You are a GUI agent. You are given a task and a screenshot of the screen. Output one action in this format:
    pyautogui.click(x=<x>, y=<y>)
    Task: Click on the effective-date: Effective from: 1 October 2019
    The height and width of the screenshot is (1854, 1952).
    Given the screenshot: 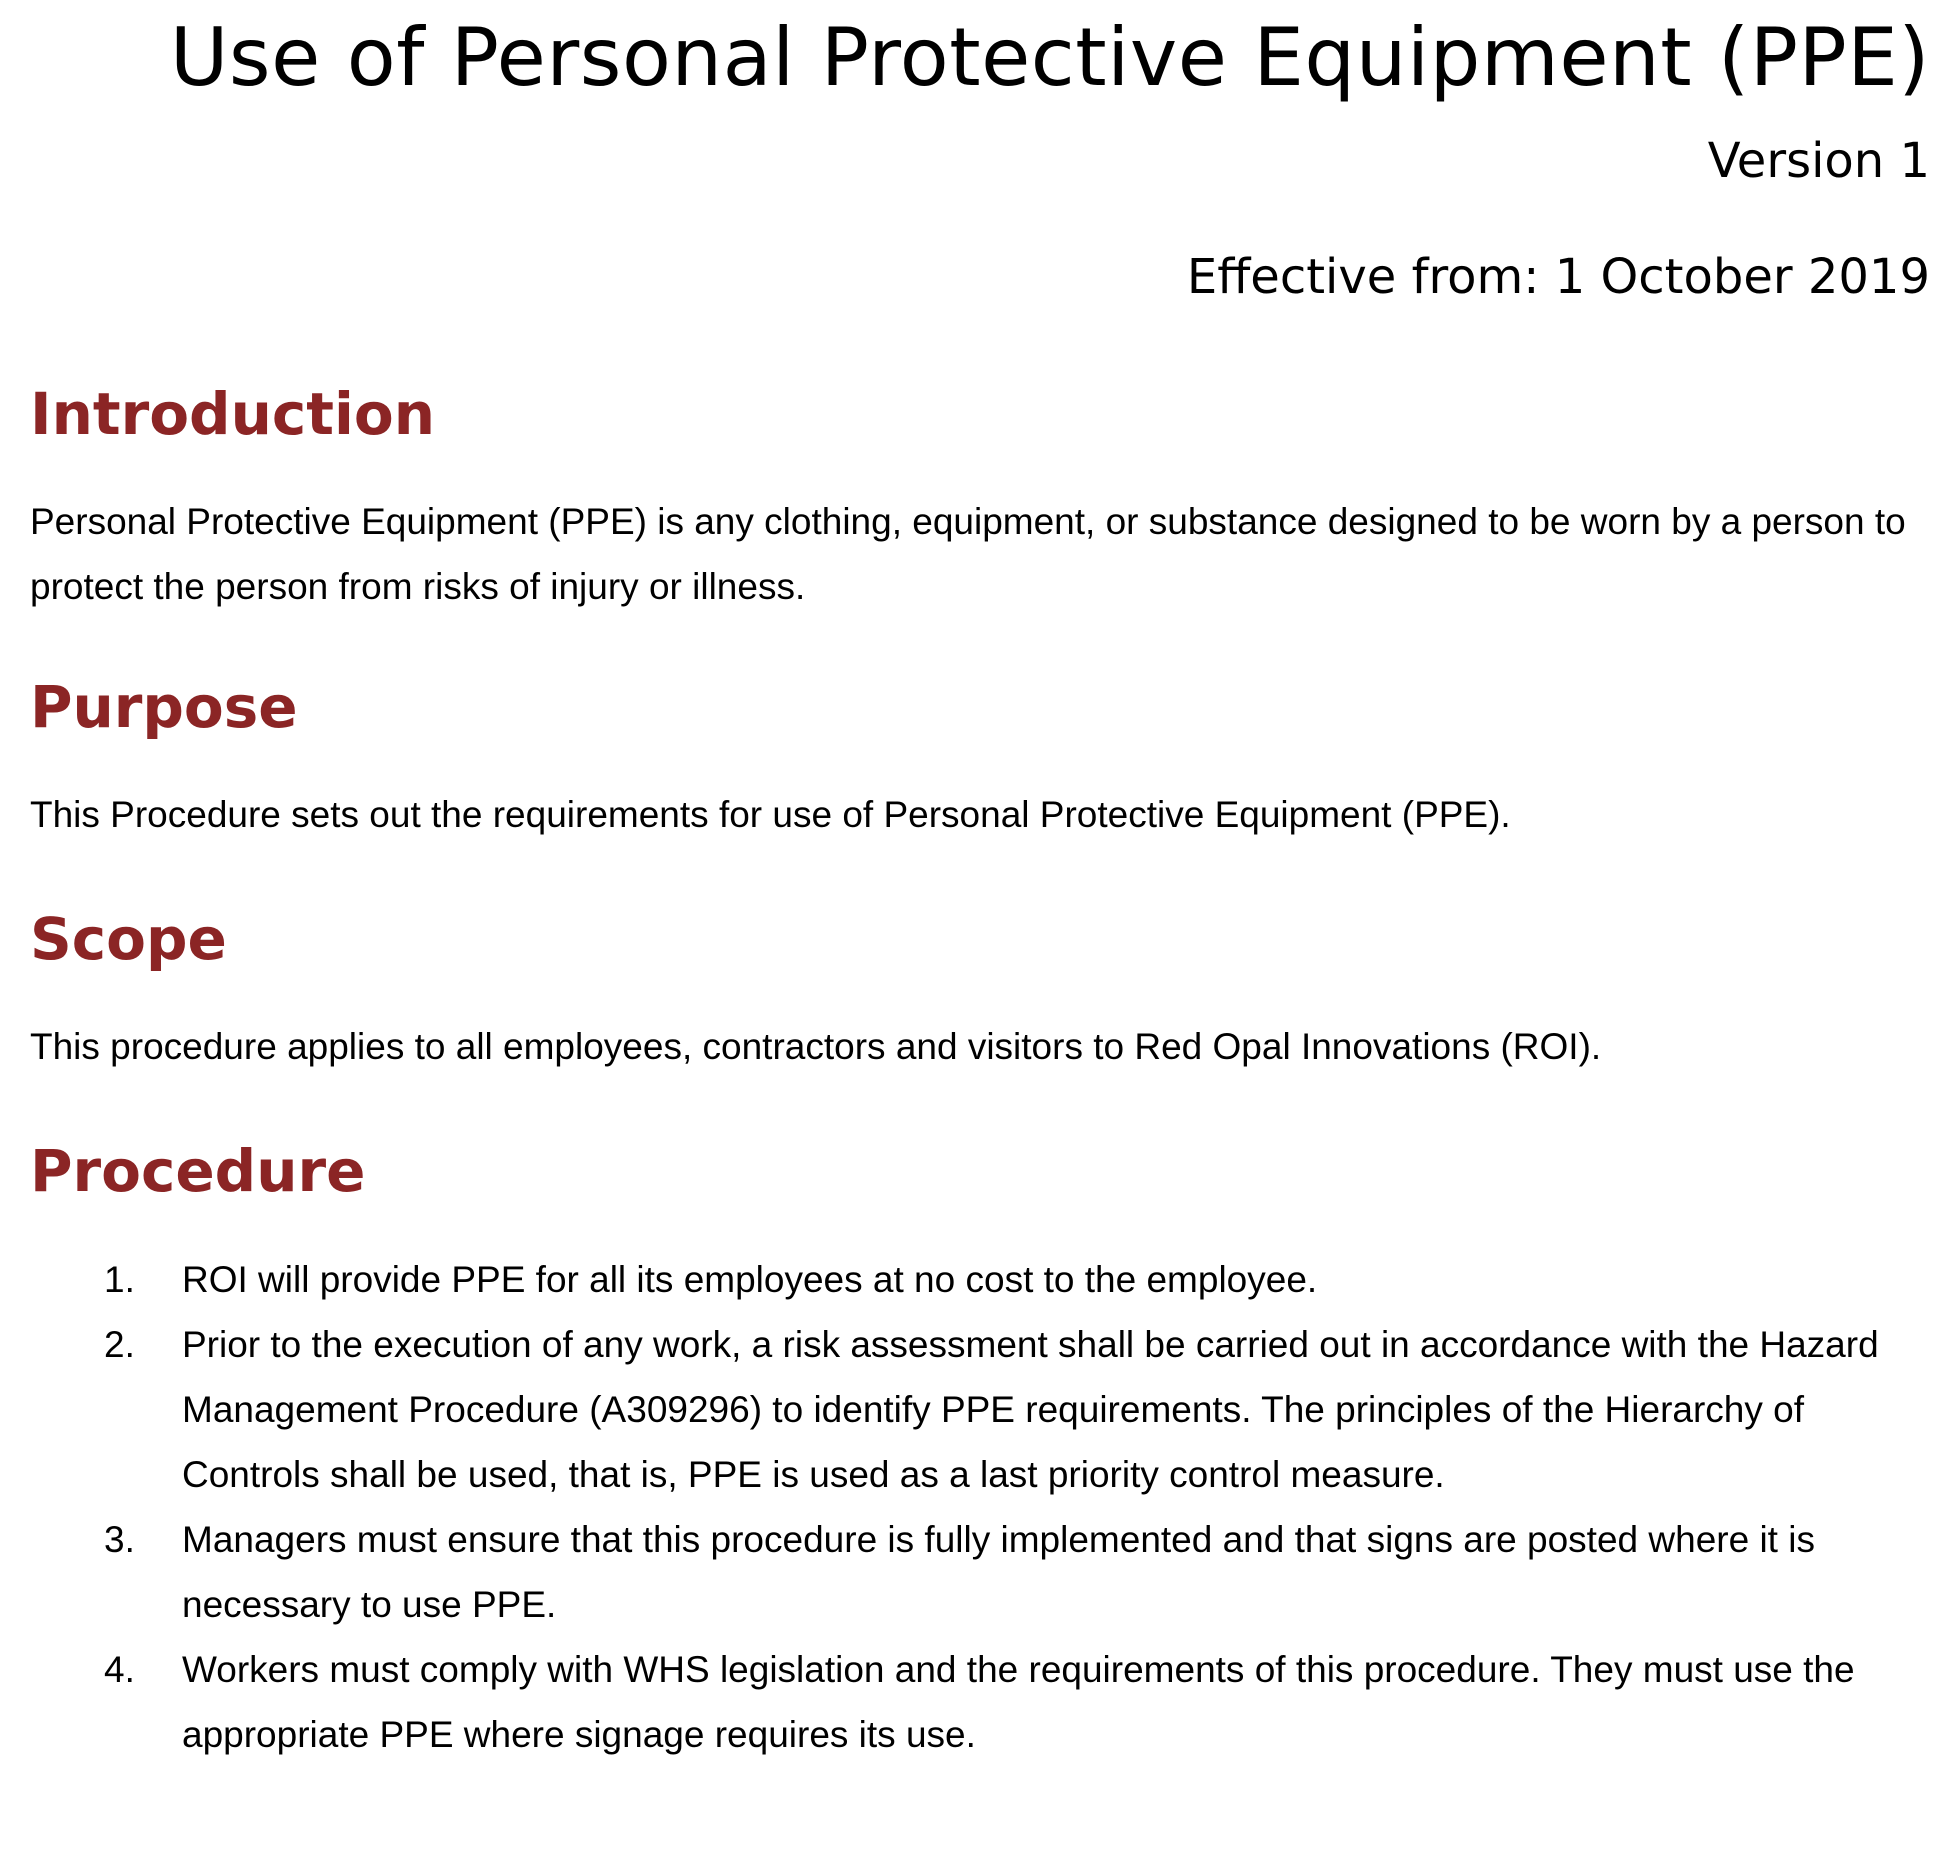 What is the action you would take?
    pyautogui.click(x=1558, y=277)
    